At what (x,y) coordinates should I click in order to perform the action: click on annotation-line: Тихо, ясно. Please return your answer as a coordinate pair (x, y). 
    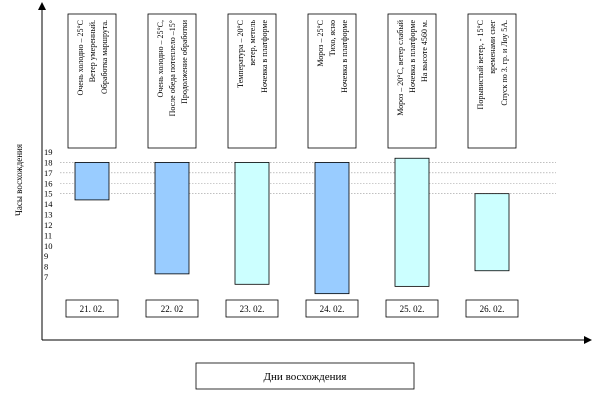
    Looking at the image, I should click on (332, 38).